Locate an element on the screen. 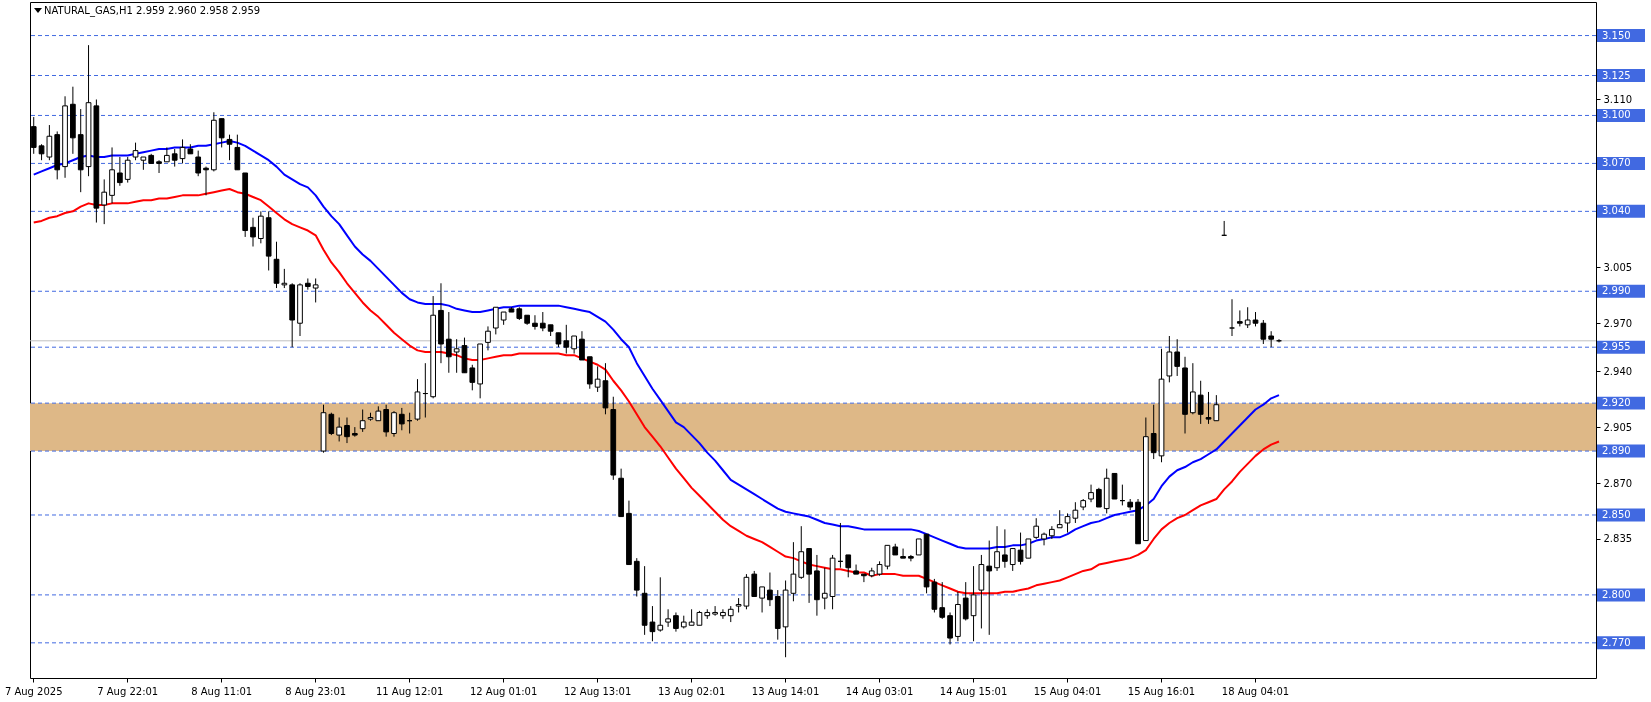  ref-line-label: 2.990 is located at coordinates (1616, 291).